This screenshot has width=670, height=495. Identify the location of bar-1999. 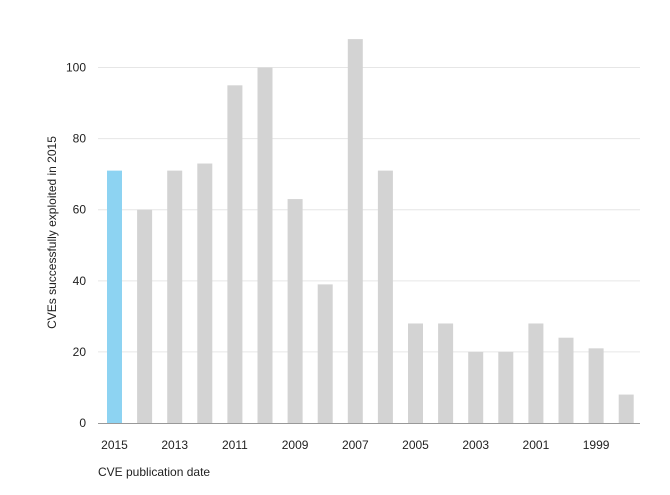
(596, 385).